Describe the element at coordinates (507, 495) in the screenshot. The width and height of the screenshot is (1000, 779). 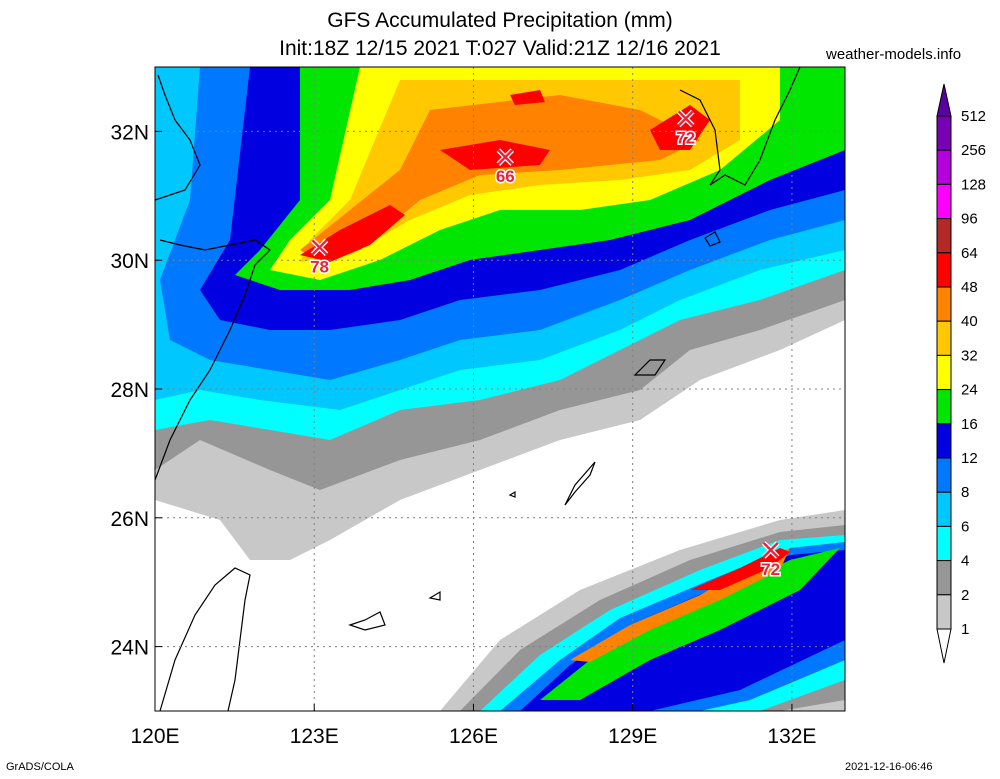
I see `coastline-ryukyu` at that location.